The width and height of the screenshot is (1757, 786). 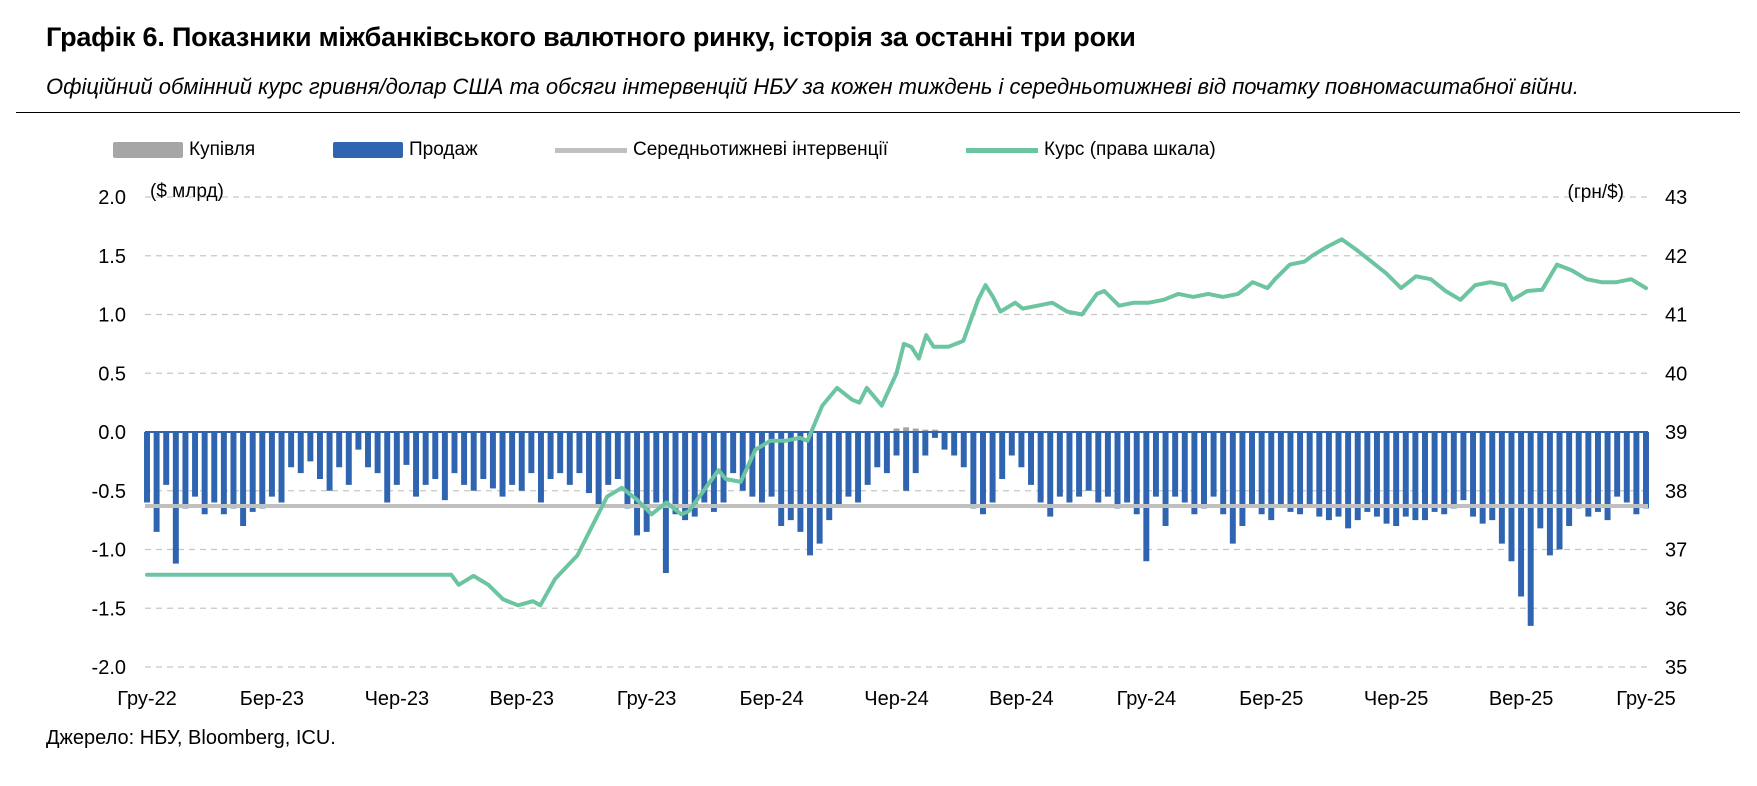 I want to click on legend-swatch-sale, so click(x=368, y=150).